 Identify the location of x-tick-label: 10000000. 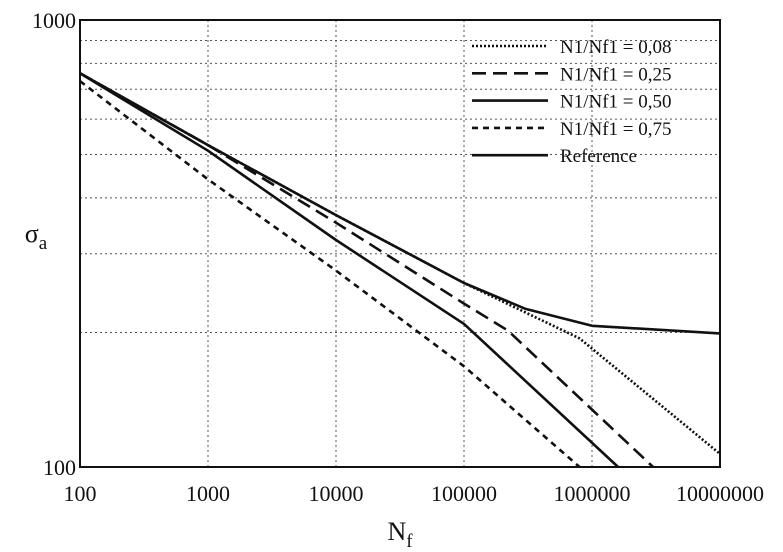
(720, 493).